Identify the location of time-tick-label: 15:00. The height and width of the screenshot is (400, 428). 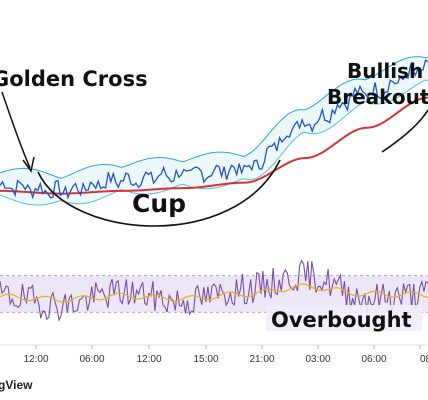
(205, 359).